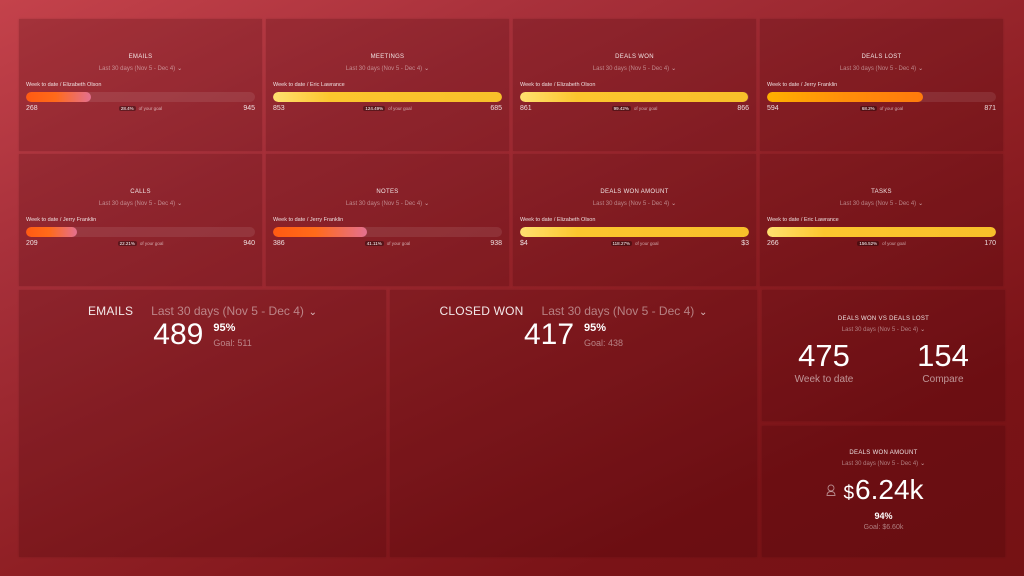 Image resolution: width=1024 pixels, height=576 pixels. I want to click on week-to-date-label: Week to date, so click(824, 379).